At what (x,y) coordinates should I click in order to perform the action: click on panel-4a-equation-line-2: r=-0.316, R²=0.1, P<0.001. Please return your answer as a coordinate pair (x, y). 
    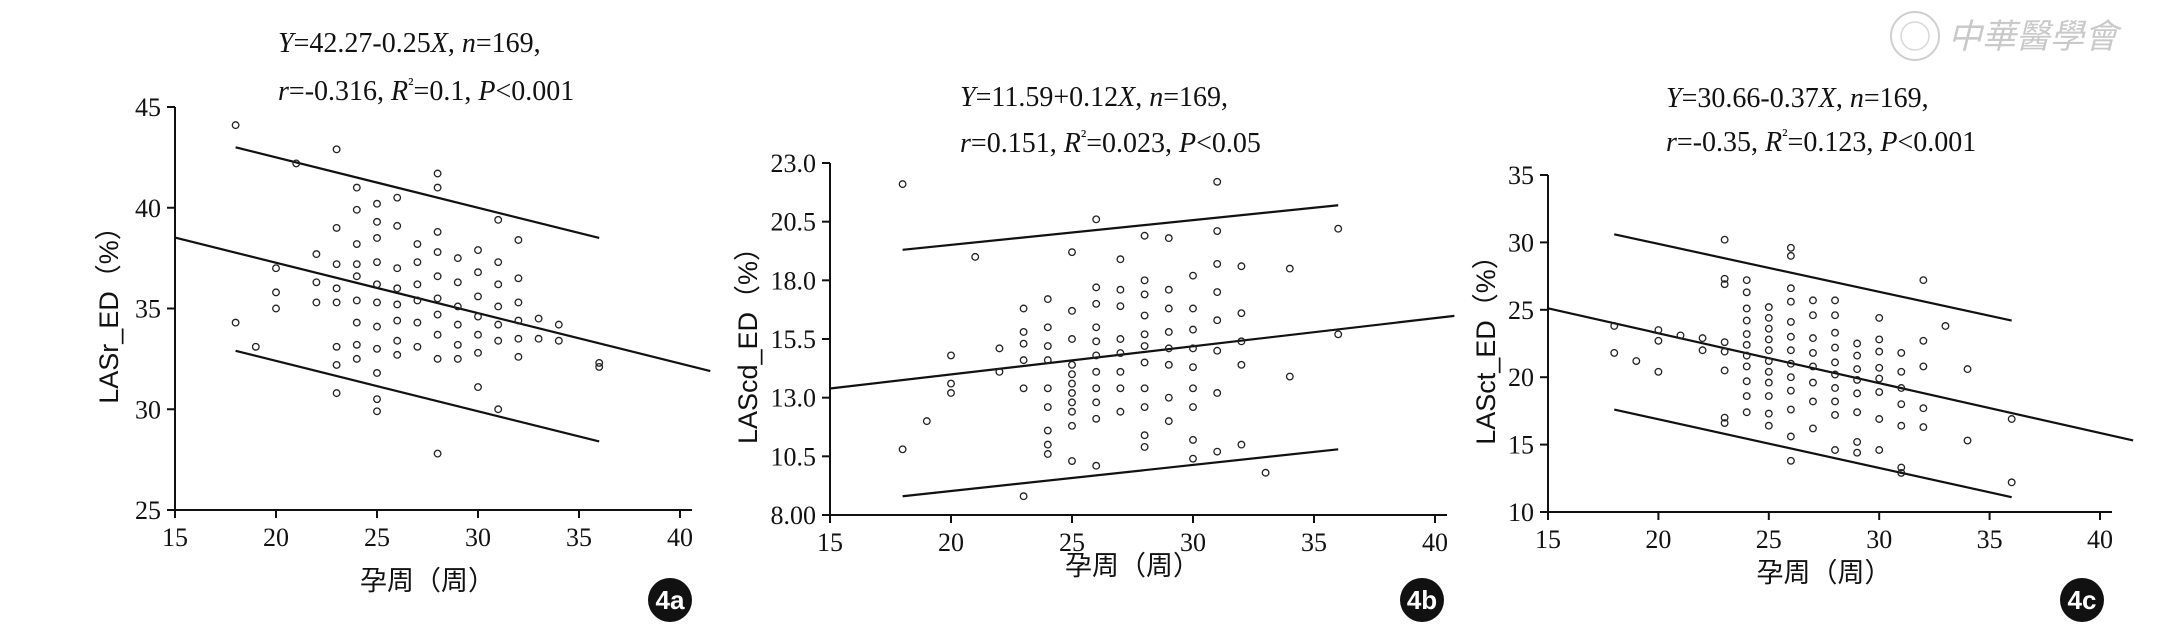
    Looking at the image, I should click on (426, 90).